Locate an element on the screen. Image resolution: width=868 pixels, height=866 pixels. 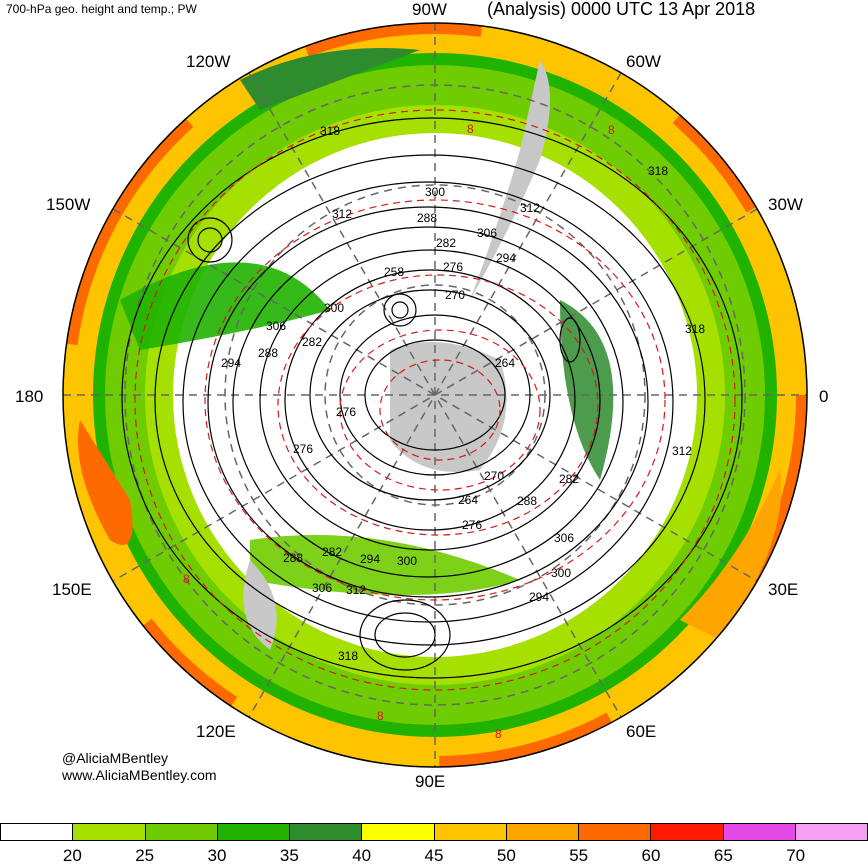
colorbar-tick-label: 50 is located at coordinates (506, 855).